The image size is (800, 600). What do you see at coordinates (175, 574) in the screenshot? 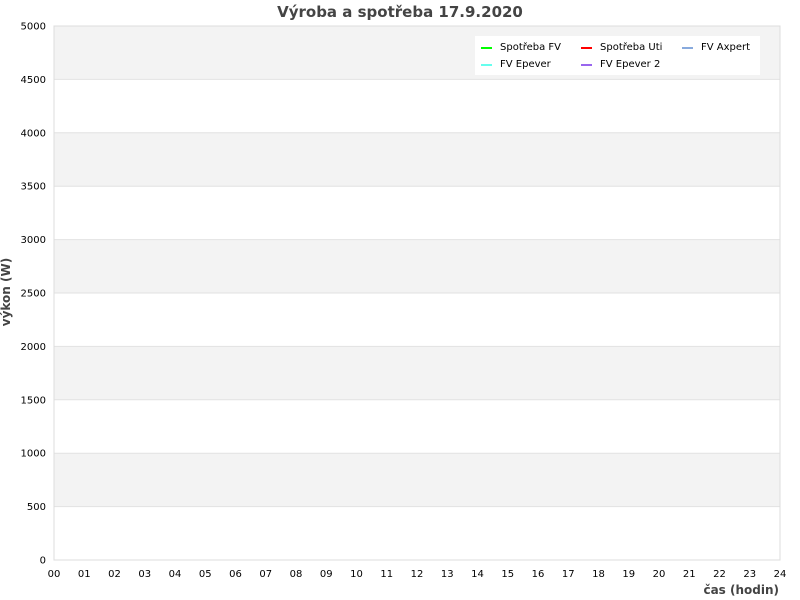
I see `x-tick-label: 04` at bounding box center [175, 574].